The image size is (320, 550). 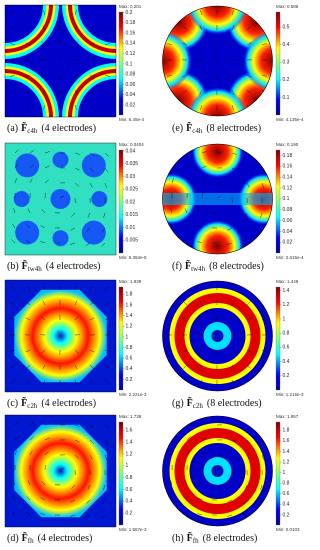 I want to click on colorbar-tick-label: 0.01, so click(x=131, y=228).